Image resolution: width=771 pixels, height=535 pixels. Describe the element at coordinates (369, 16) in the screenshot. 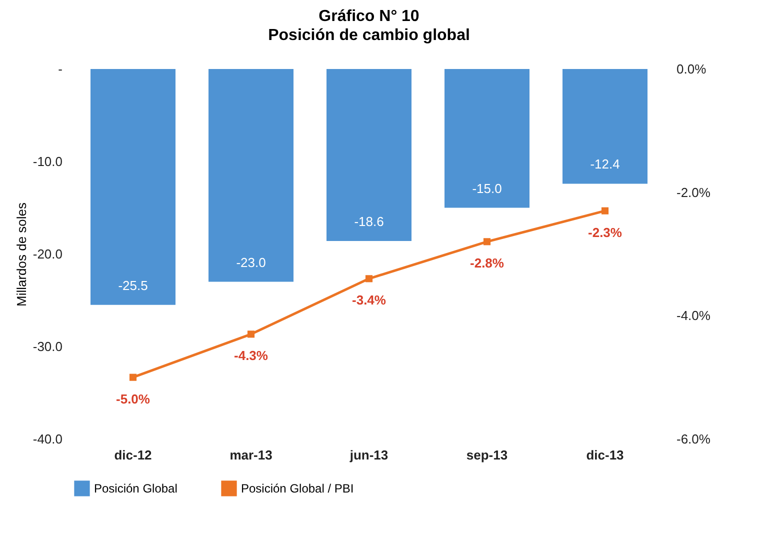

I see `chart-title: Gráfico N° 10` at that location.